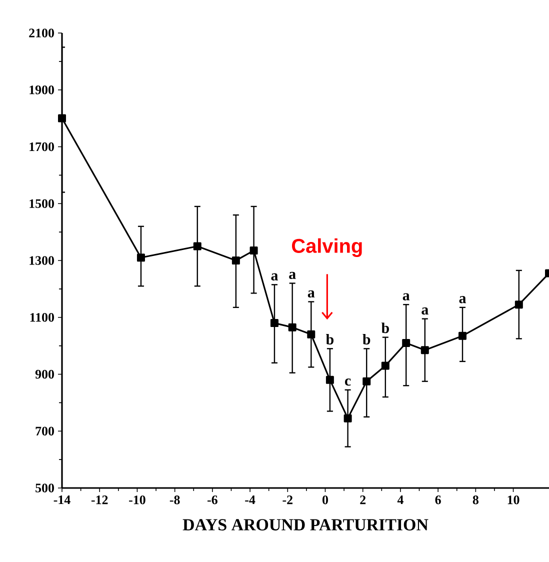 The width and height of the screenshot is (549, 562). Describe the element at coordinates (327, 247) in the screenshot. I see `annotation: Calving` at that location.